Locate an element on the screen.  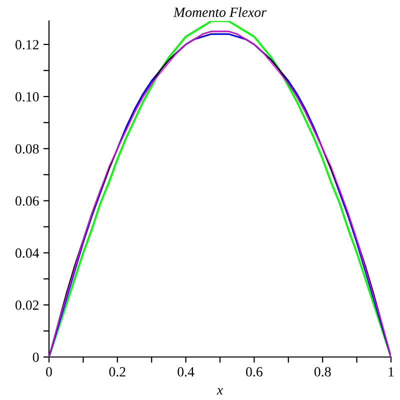
x-tick-label: 0.4 is located at coordinates (186, 372).